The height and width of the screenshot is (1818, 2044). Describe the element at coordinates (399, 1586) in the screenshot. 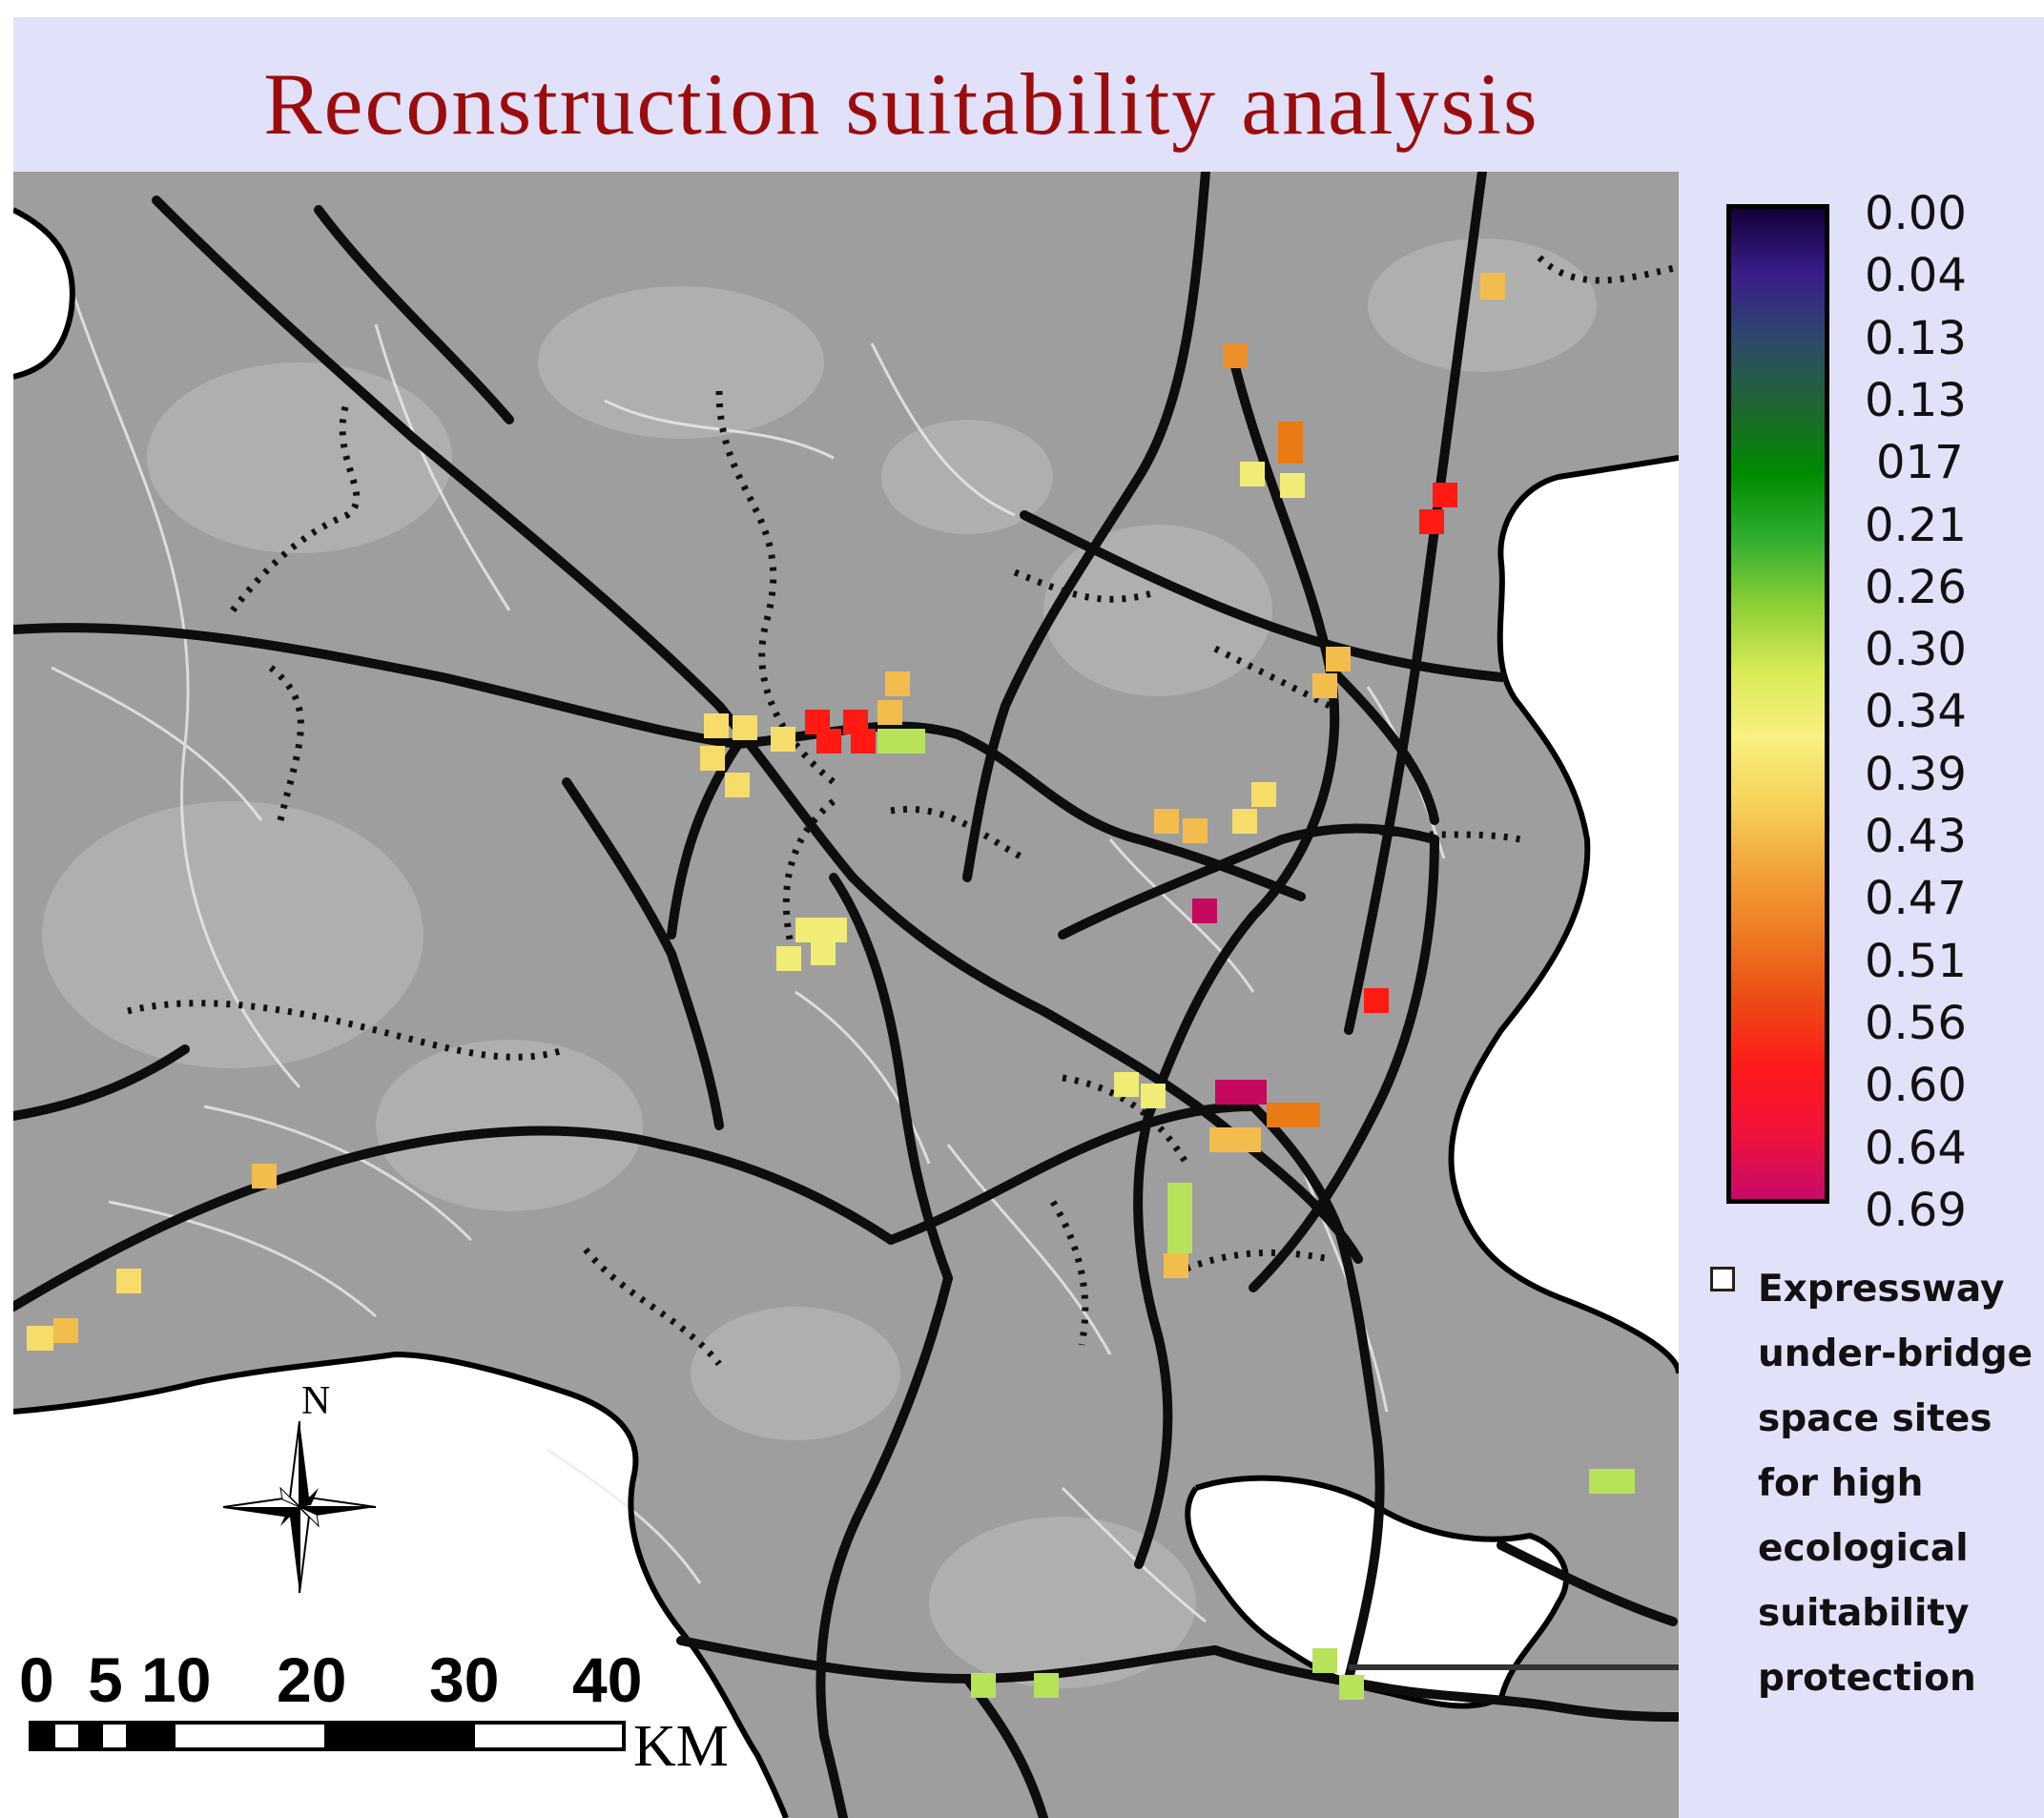

I see `sea-southwest` at that location.